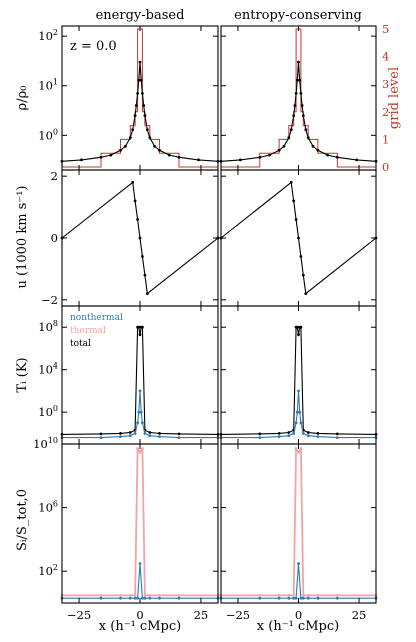 Image resolution: width=416 pixels, height=642 pixels. What do you see at coordinates (139, 615) in the screenshot?
I see `xtick-label-p3-c0-1: 0` at bounding box center [139, 615].